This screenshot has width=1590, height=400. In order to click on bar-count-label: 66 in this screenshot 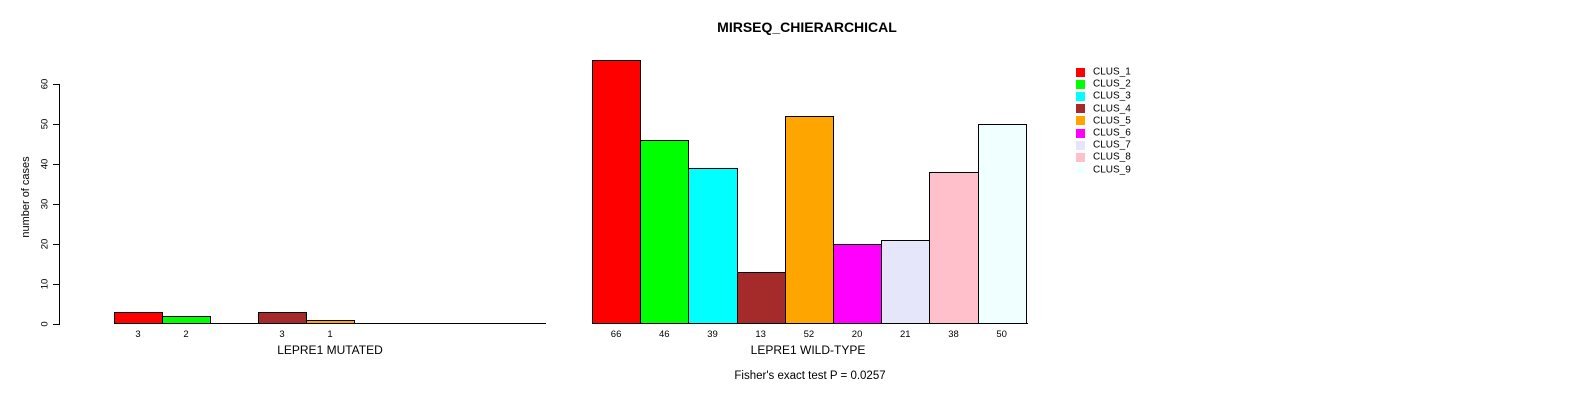, I will do `click(616, 334)`.